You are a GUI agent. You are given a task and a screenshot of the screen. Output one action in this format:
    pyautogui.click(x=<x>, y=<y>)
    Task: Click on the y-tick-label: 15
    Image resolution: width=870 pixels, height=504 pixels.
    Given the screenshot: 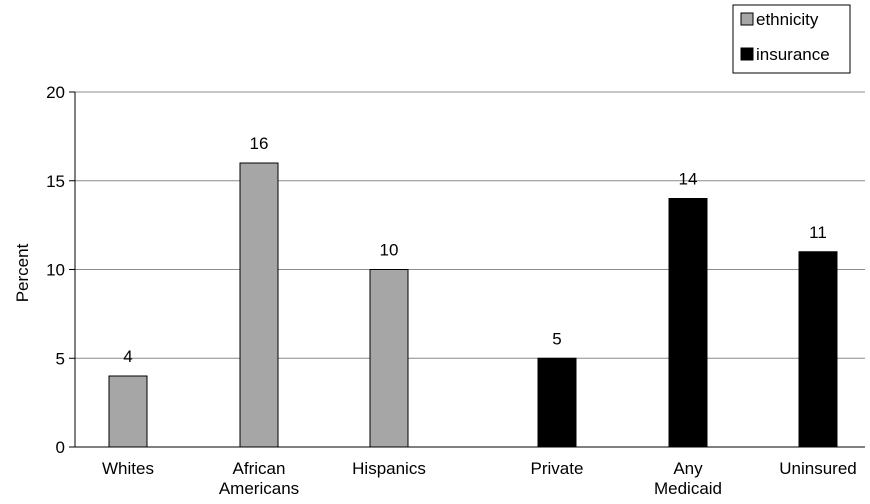 What is the action you would take?
    pyautogui.click(x=55, y=181)
    